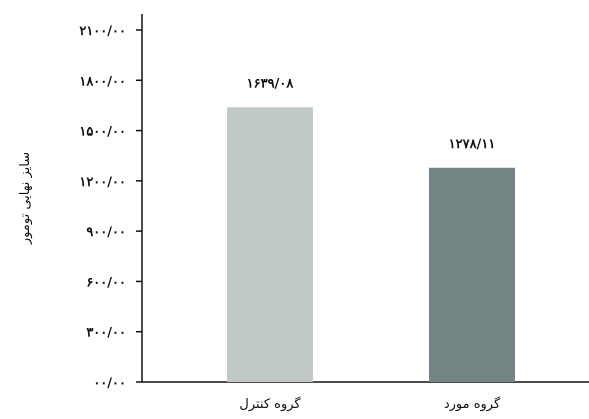 The height and width of the screenshot is (419, 589). What do you see at coordinates (25, 198) in the screenshot?
I see `y-axis-title: سایز نهایی تومور` at bounding box center [25, 198].